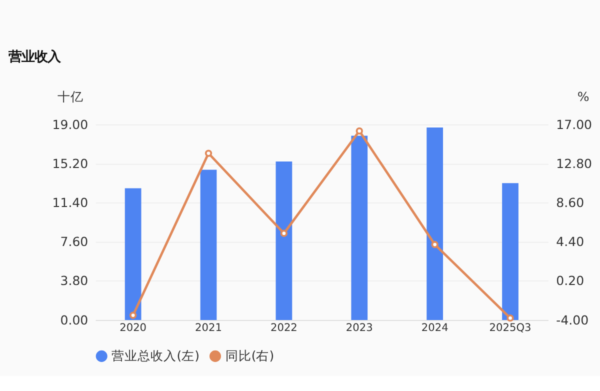 This screenshot has width=600, height=391. What do you see at coordinates (34, 56) in the screenshot?
I see `chart-title: 营业收入` at bounding box center [34, 56].